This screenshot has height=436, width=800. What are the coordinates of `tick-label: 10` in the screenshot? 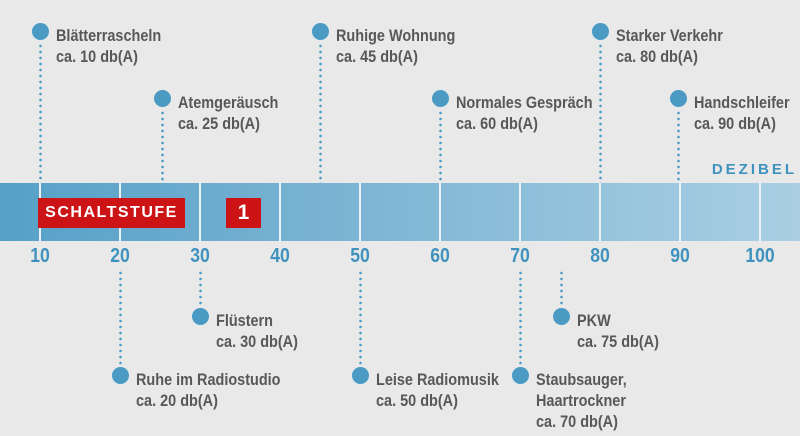 It's located at (40, 256).